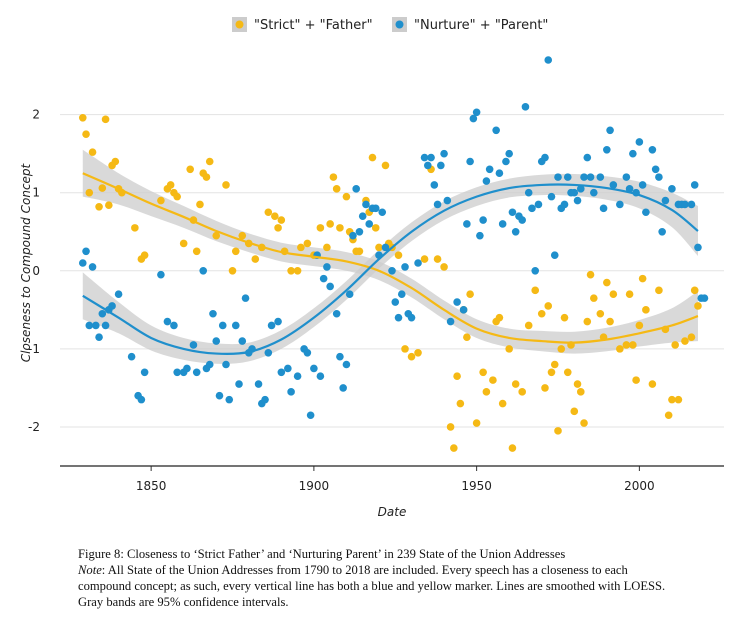  I want to click on legend-marker, so click(239, 24).